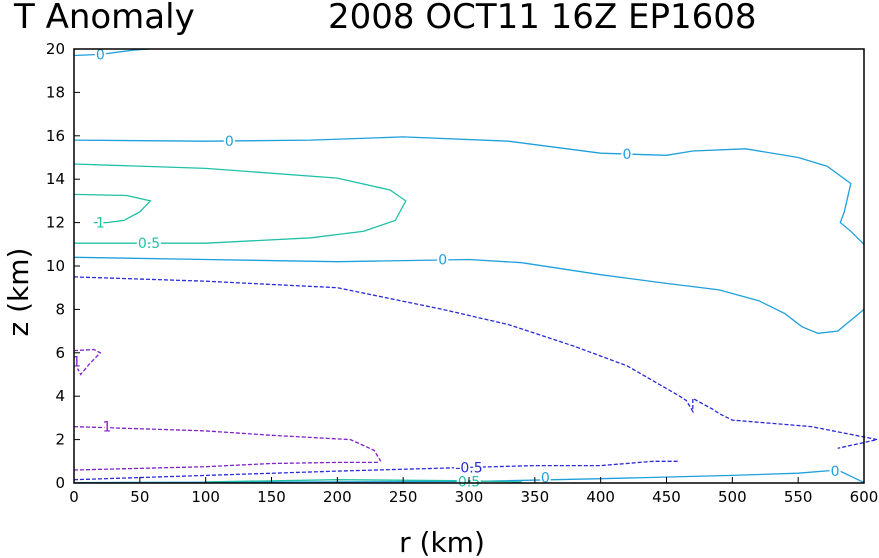  I want to click on y-tick-label-9: 18, so click(55, 92).